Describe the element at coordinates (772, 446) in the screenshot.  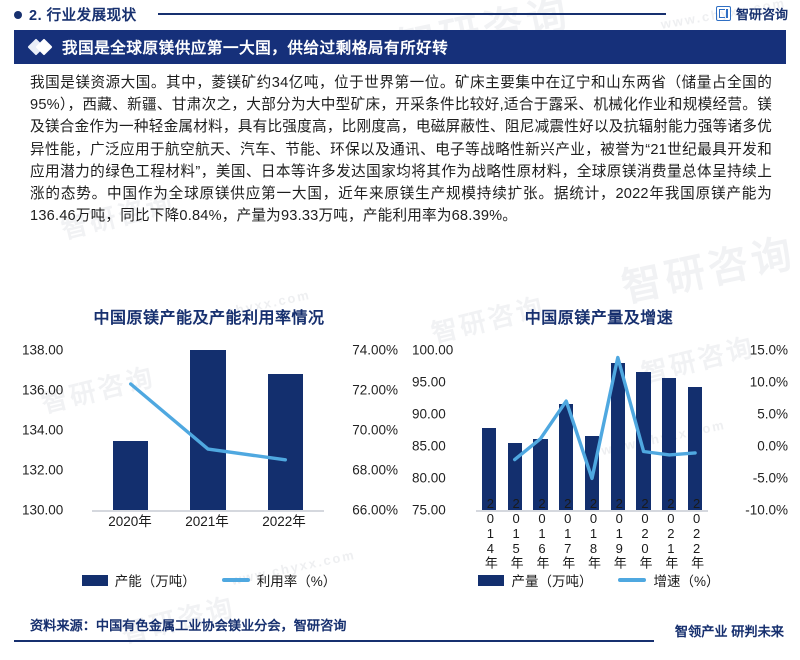
I see `y-axis-tick-right: 0.0%` at that location.